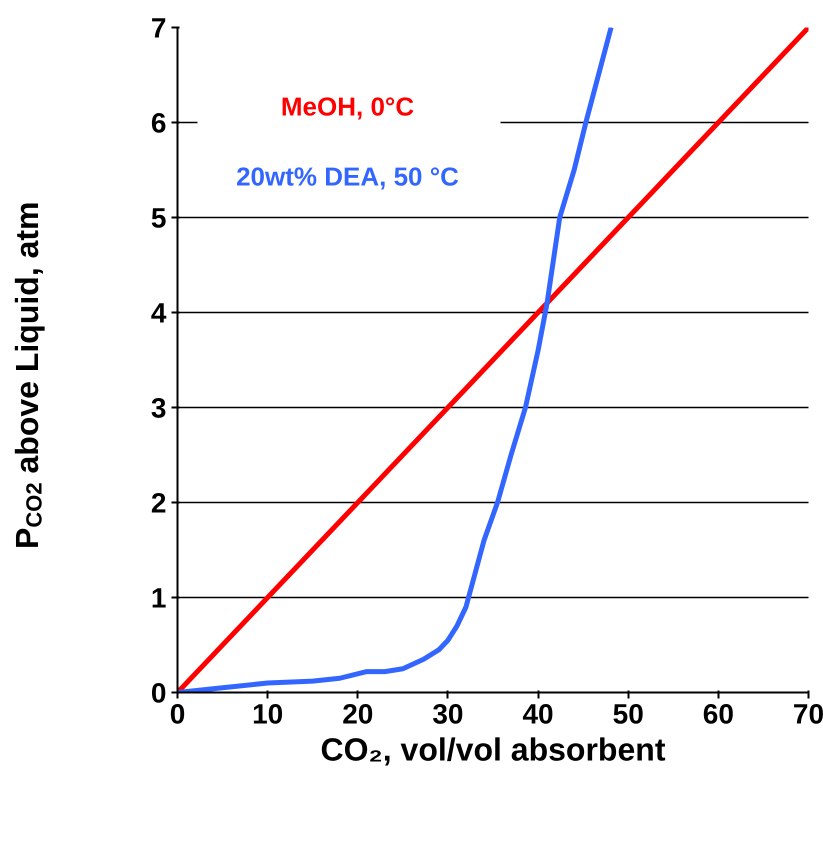  Describe the element at coordinates (538, 714) in the screenshot. I see `x-tick-label: 40` at that location.